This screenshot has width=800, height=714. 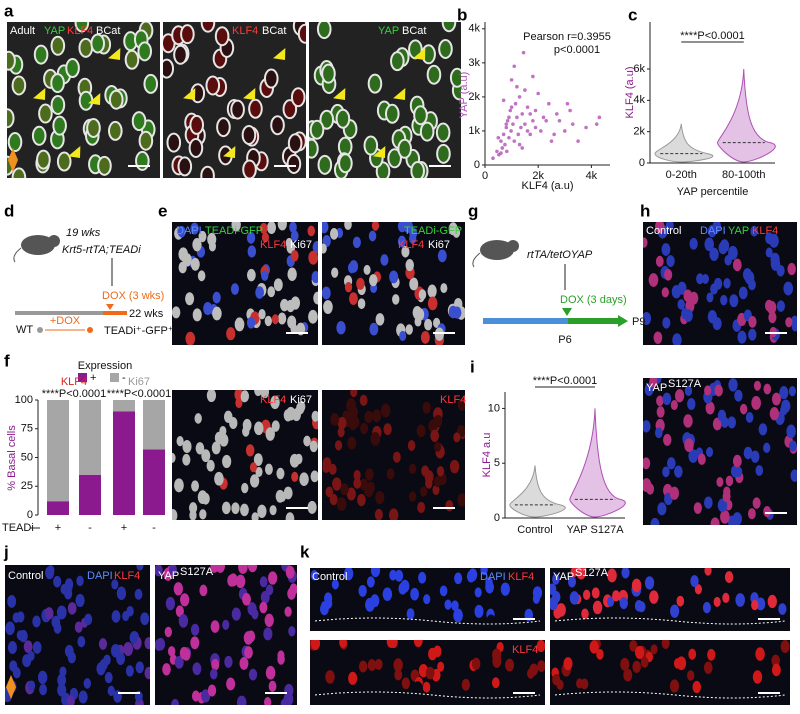 What do you see at coordinates (226, 635) in the screenshot?
I see `cell-texture` at bounding box center [226, 635].